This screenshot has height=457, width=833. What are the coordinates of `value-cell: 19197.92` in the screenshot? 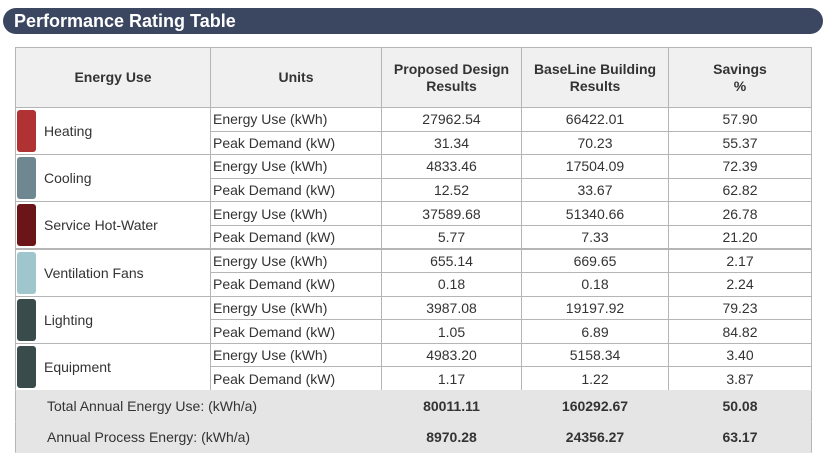 It's located at (595, 308).